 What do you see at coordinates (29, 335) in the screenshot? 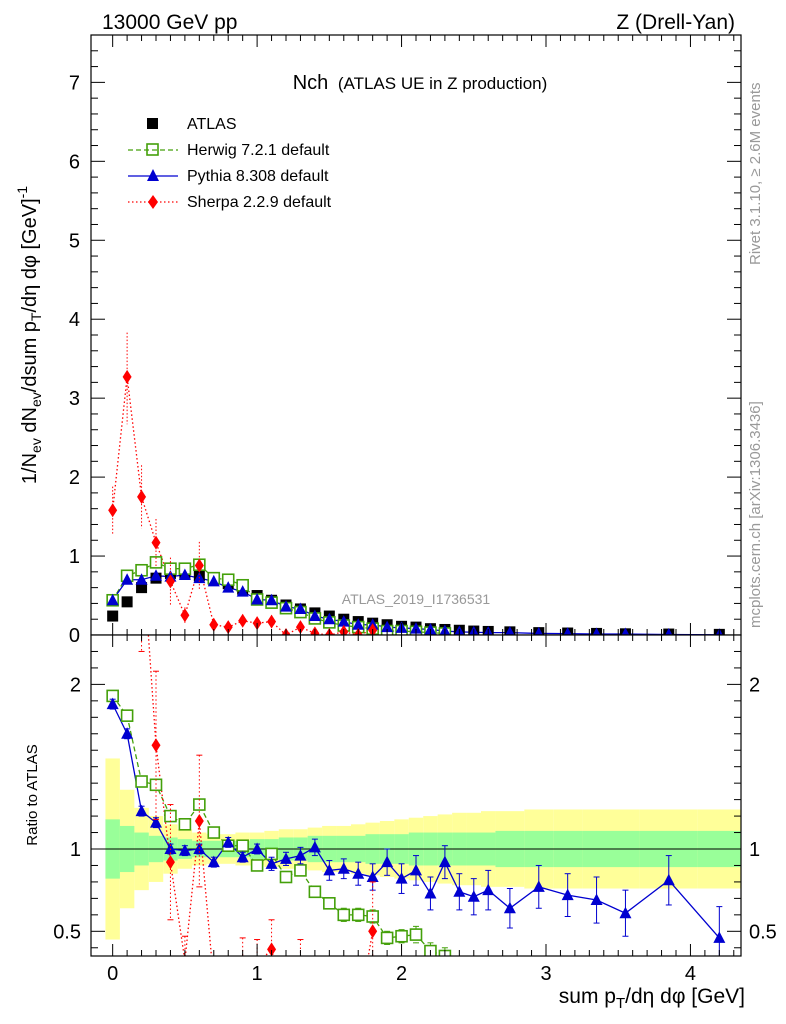
I see `main-y-axis-label: 1/Nev dNev/dsum pT/dη dφ [GeV]-1` at bounding box center [29, 335].